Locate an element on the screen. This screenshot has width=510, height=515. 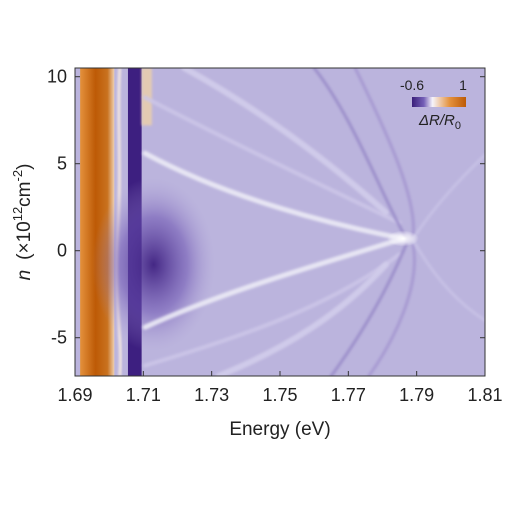
y-tick-label: 5 is located at coordinates (62, 164).